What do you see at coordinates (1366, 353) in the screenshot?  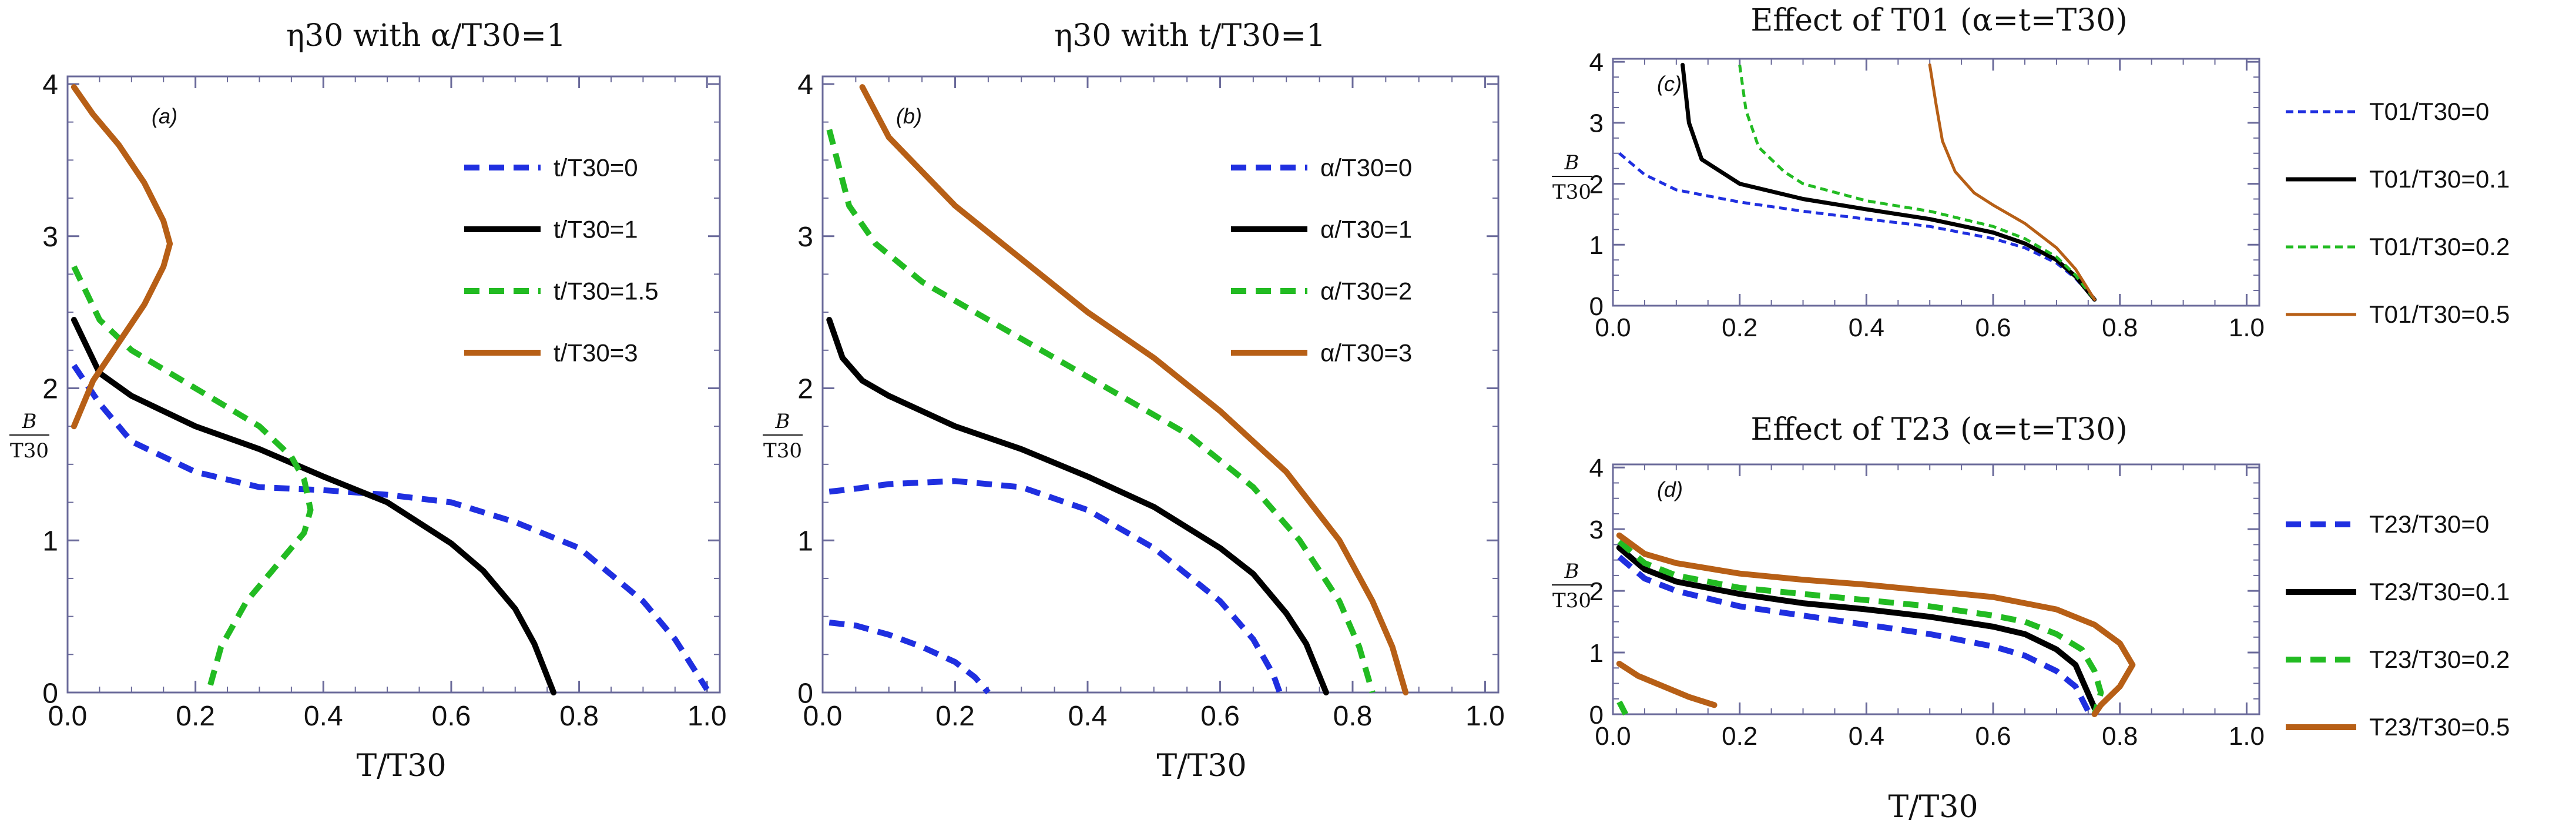 I see `legend-label-b-4: α/T30=3` at bounding box center [1366, 353].